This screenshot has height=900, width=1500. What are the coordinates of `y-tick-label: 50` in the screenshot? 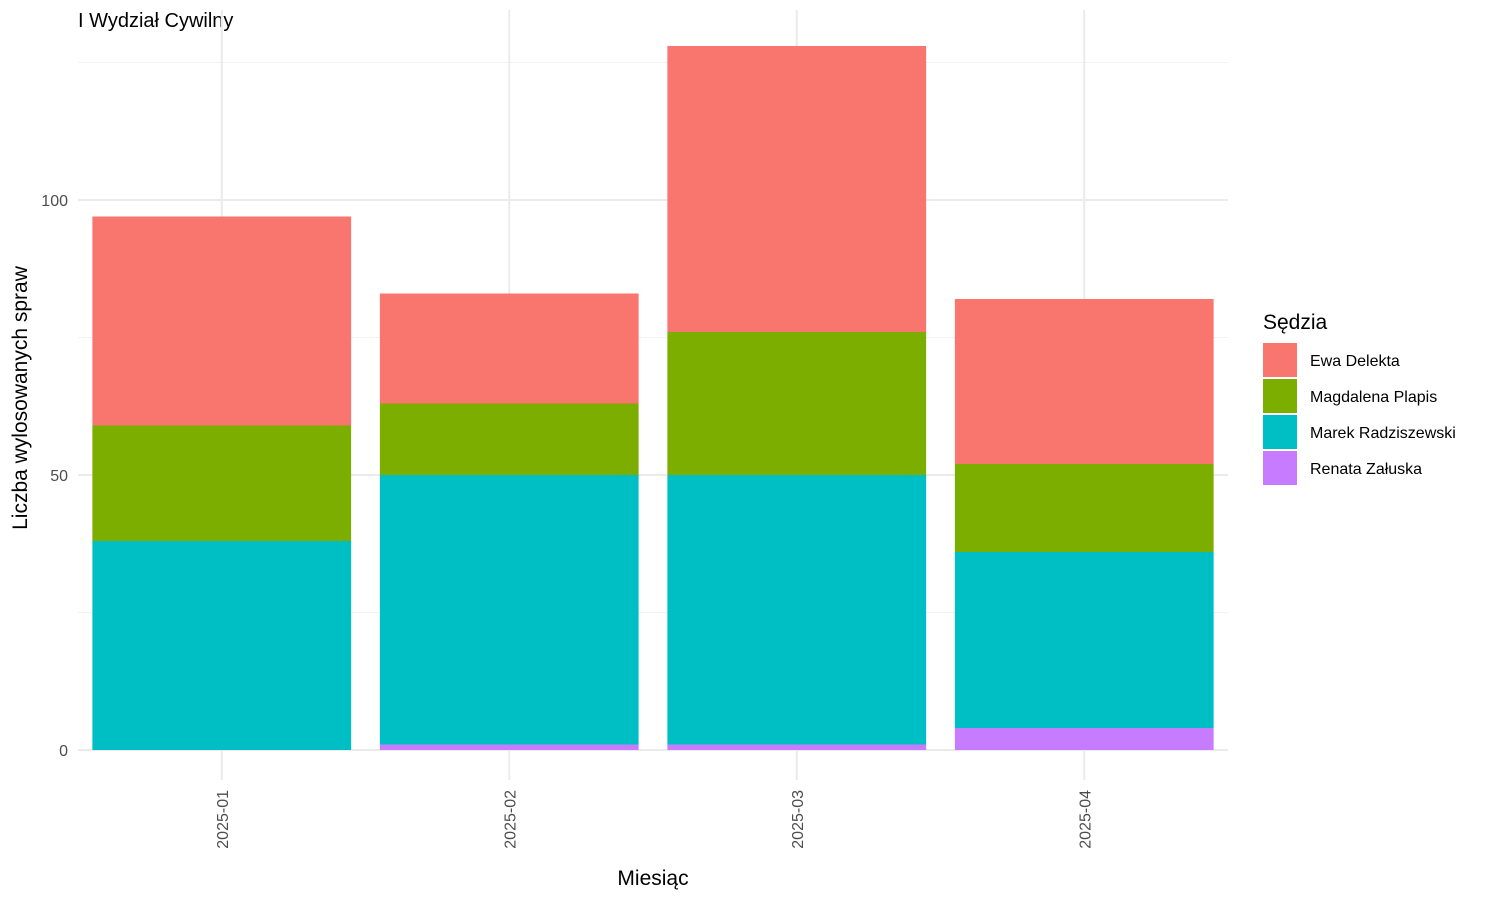 It's located at (59, 476).